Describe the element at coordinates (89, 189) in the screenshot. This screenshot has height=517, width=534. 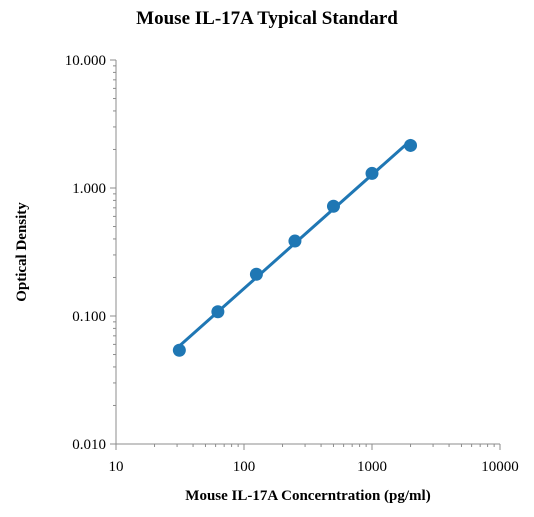
I see `y-tick-label: 1.000` at that location.